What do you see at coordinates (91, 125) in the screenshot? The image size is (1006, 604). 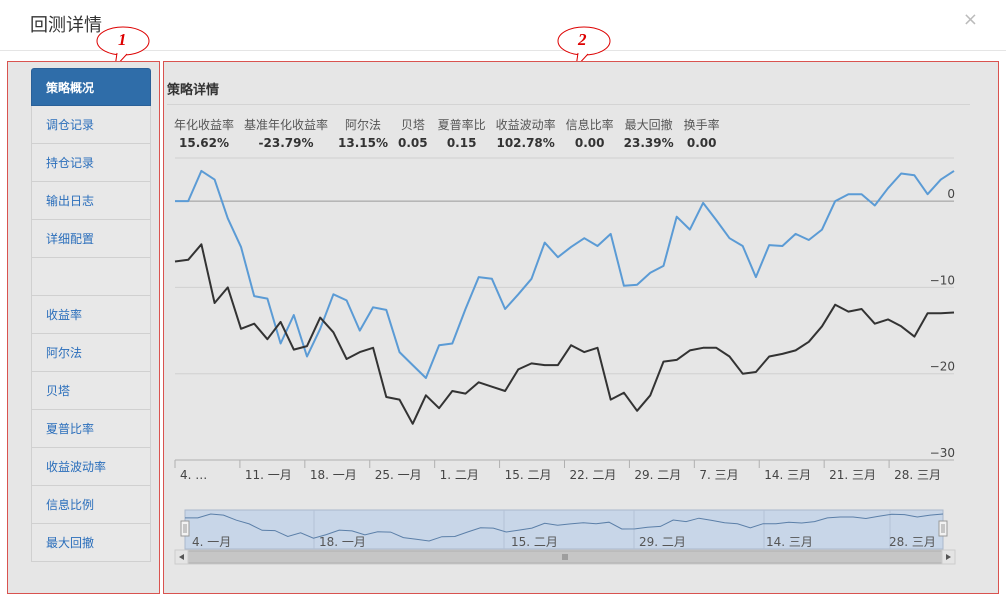 I see `sidebar-item-rebalance-records: 调仓记录` at bounding box center [91, 125].